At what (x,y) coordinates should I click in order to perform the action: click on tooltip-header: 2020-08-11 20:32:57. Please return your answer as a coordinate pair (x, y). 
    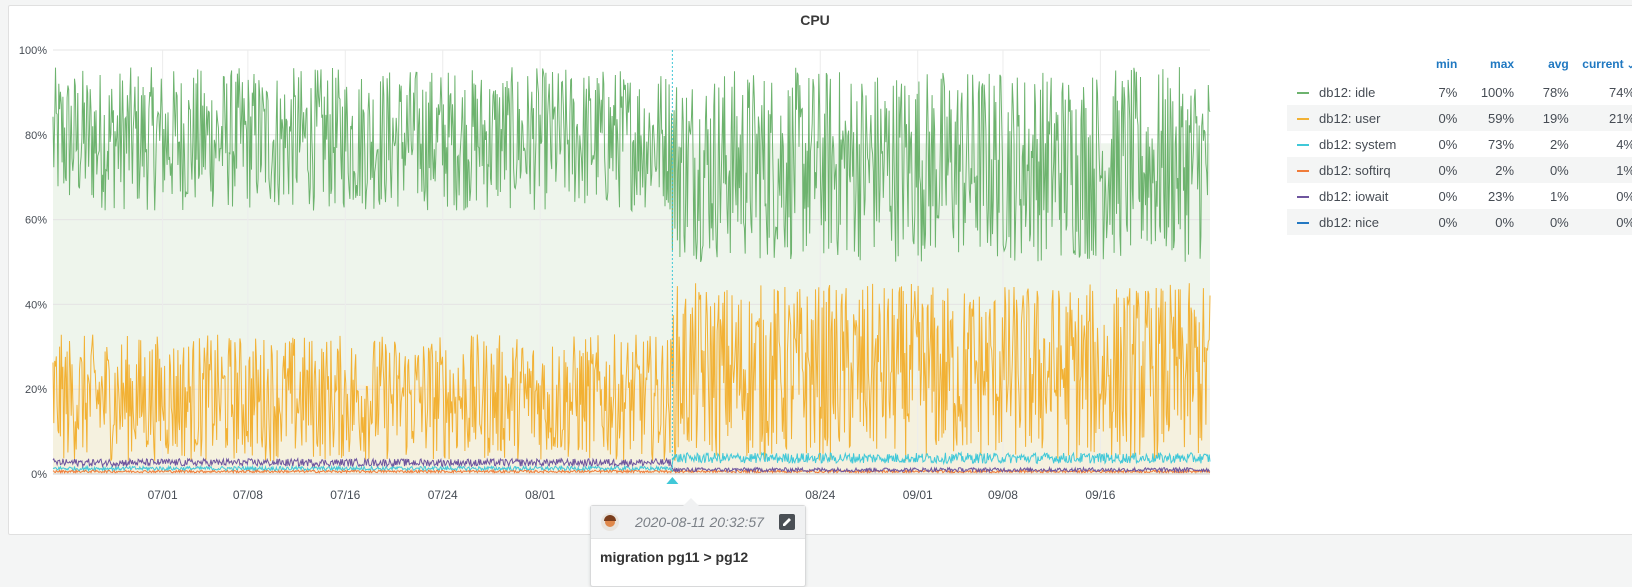
    Looking at the image, I should click on (698, 522).